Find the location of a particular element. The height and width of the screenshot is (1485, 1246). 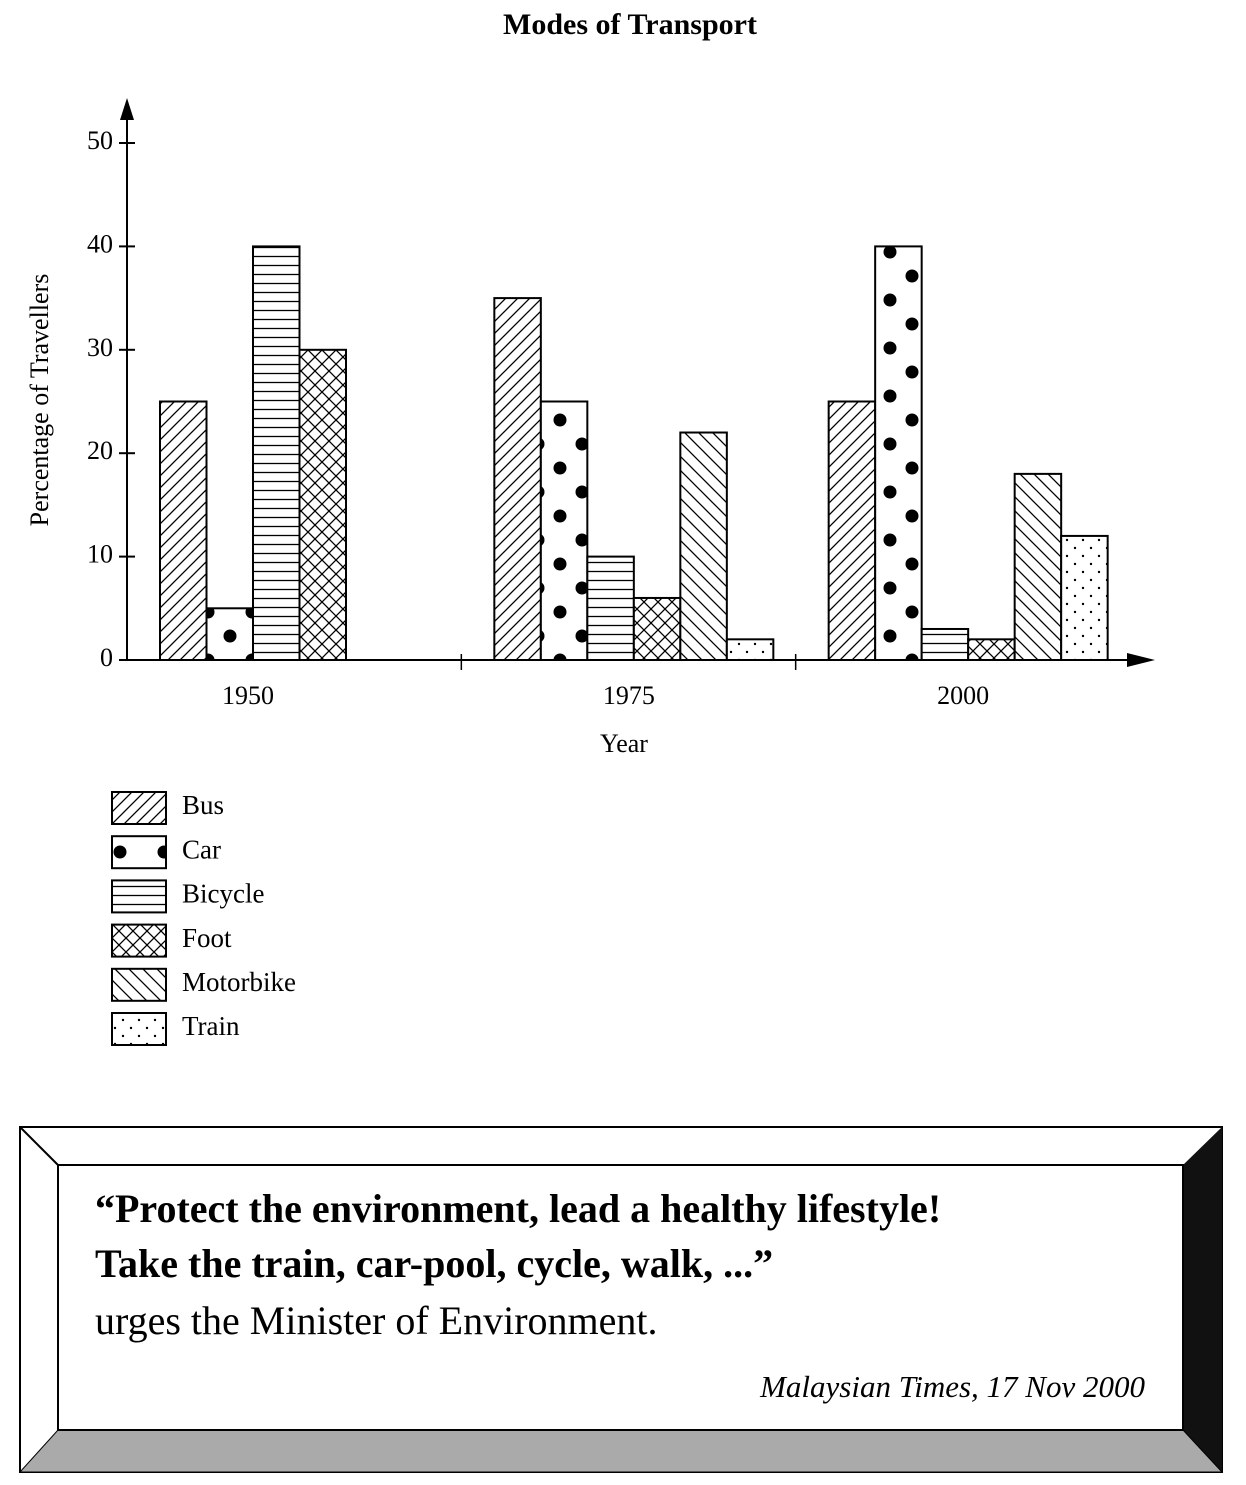

y-tick-label: 40 is located at coordinates (100, 243).